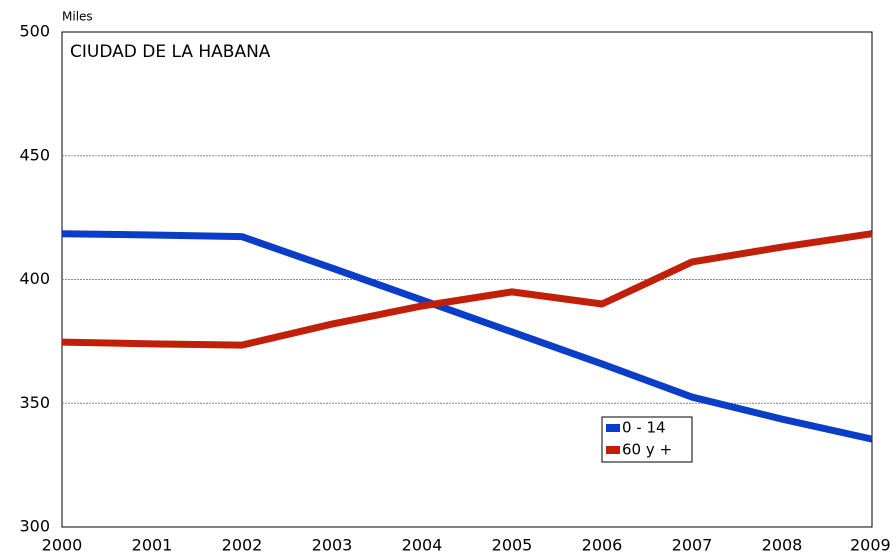  Describe the element at coordinates (512, 545) in the screenshot. I see `x-tick-label: 2005` at that location.